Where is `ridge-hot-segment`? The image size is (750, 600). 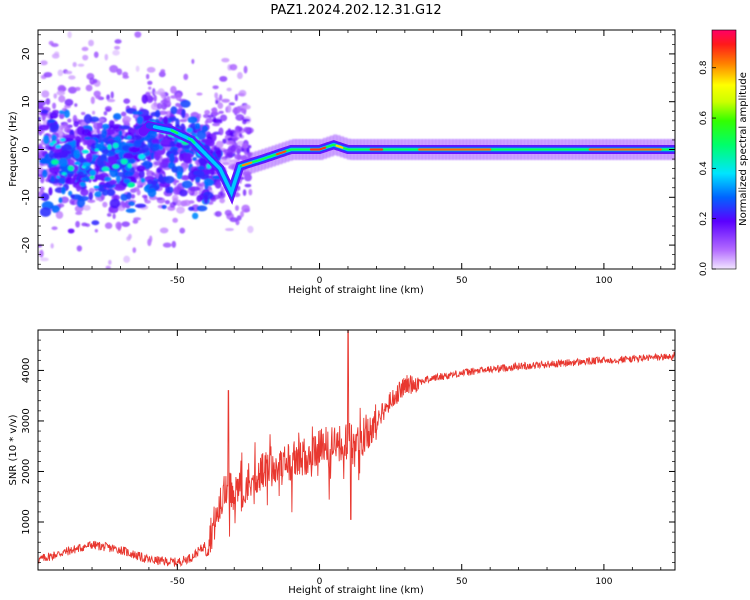
ridge-hot-segment is located at coordinates (247, 164).